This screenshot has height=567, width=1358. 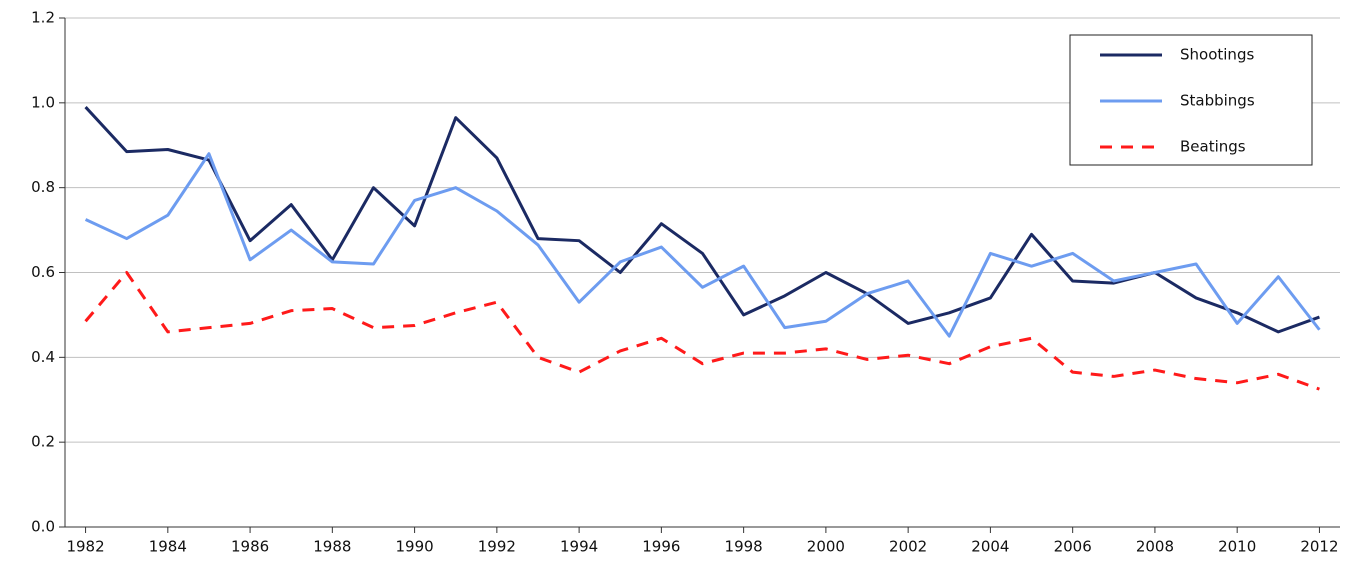 I want to click on x-tick-label: 1994, so click(x=579, y=547).